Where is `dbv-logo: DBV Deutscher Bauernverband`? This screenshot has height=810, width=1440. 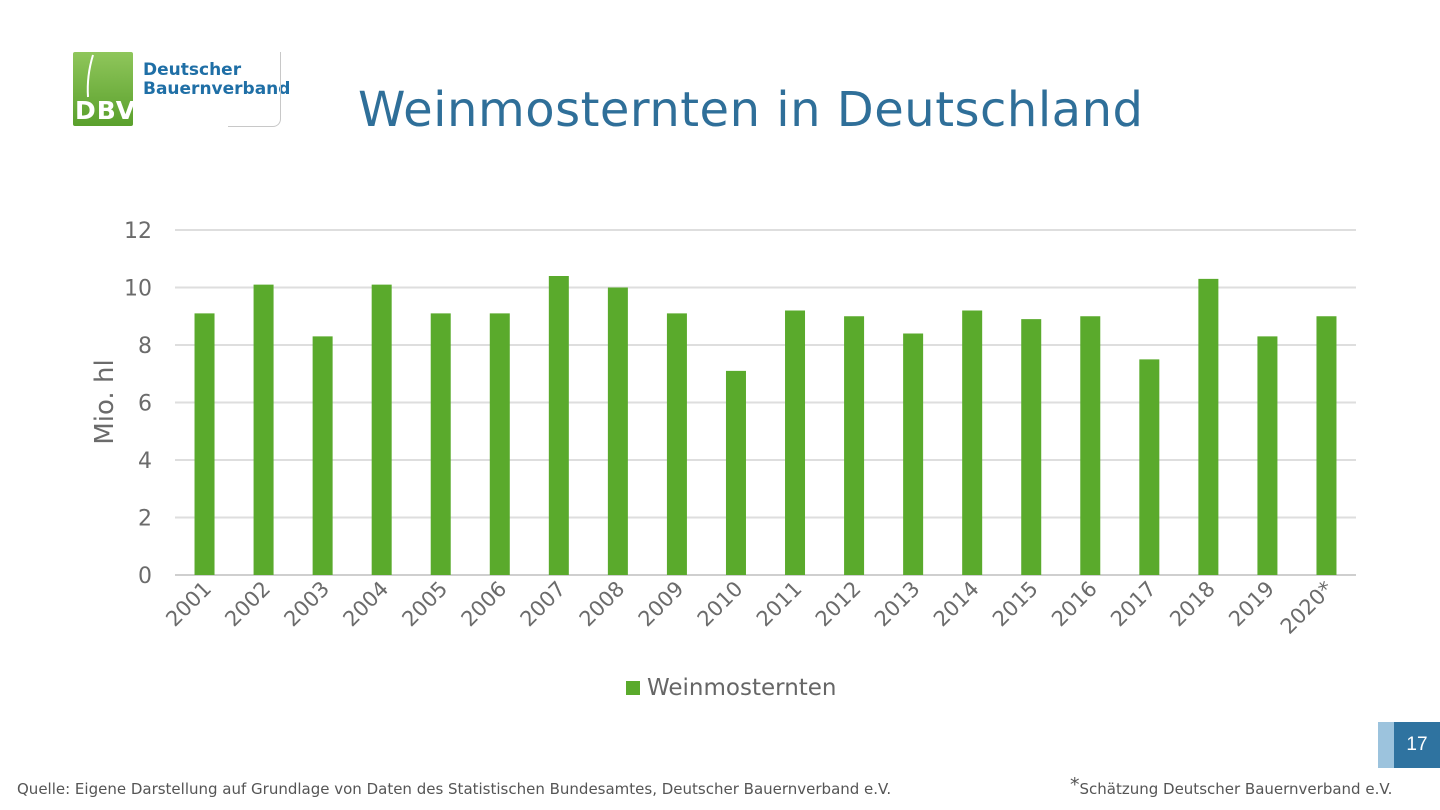
dbv-logo: DBV Deutscher Bauernverband is located at coordinates (181, 90).